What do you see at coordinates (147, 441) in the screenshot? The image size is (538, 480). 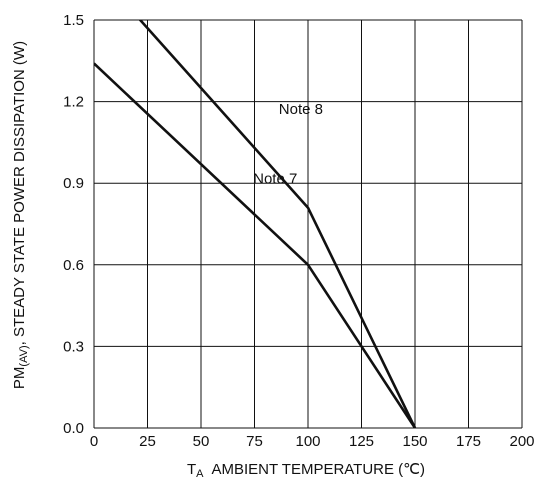 I see `x-tick-label: 25` at bounding box center [147, 441].